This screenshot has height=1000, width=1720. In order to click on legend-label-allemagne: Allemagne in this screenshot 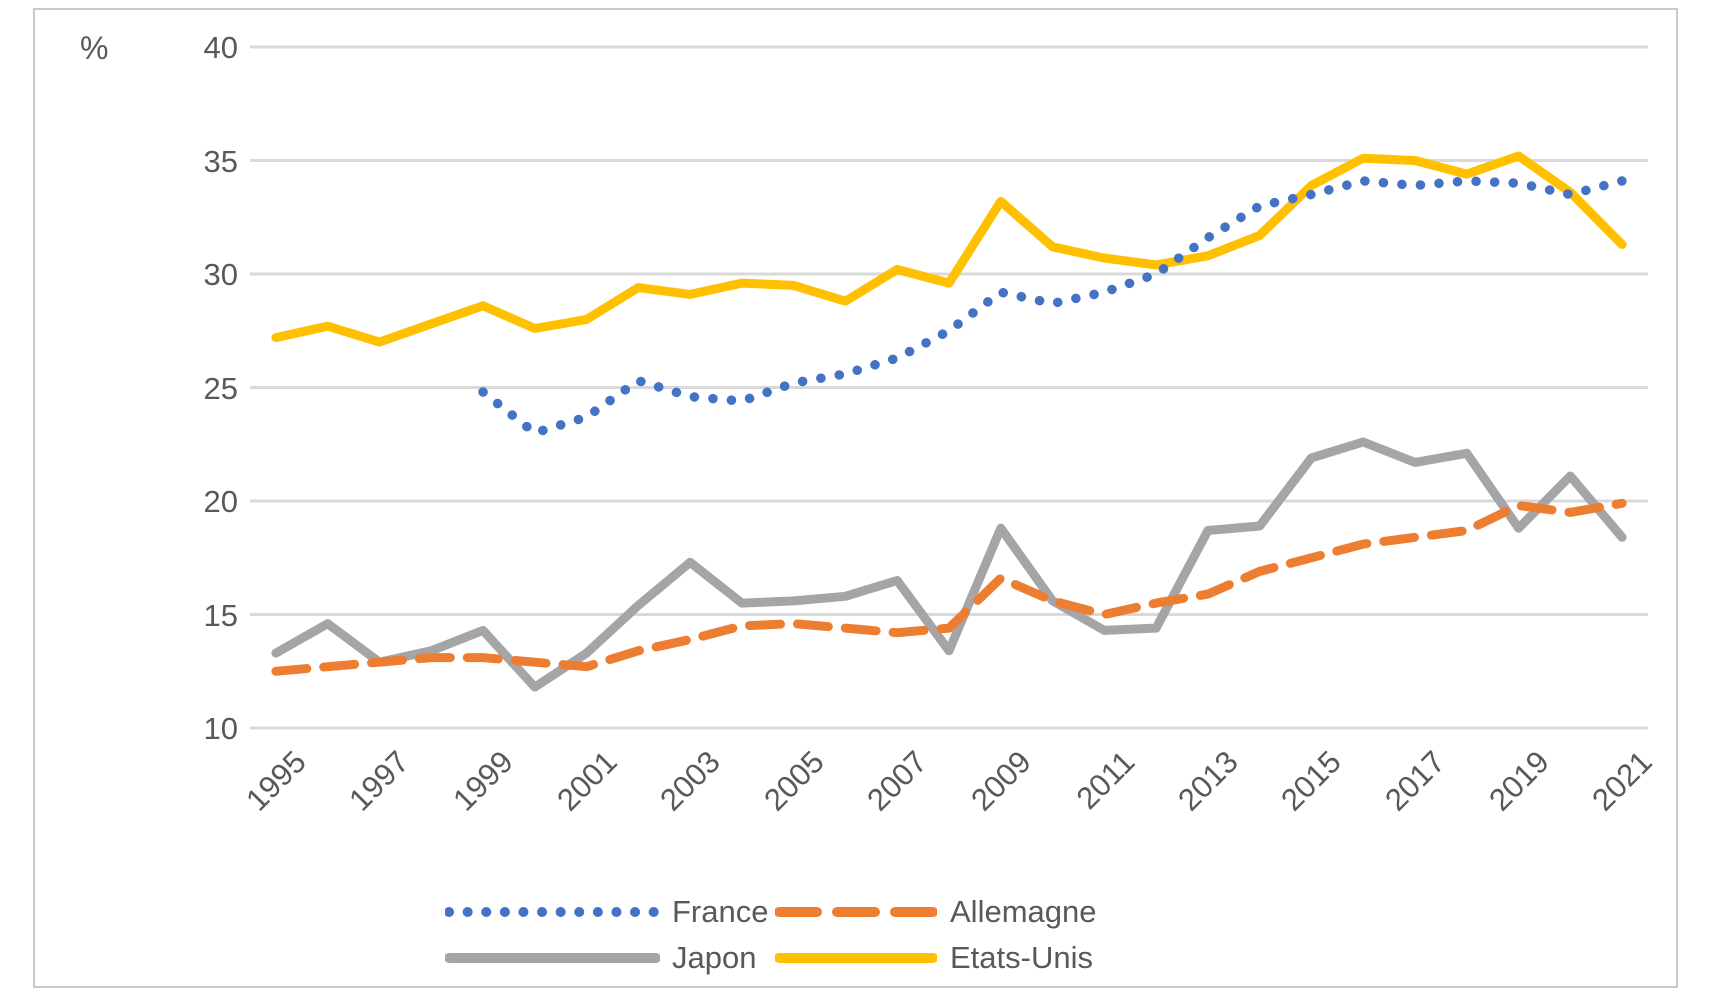, I will do `click(1023, 911)`.